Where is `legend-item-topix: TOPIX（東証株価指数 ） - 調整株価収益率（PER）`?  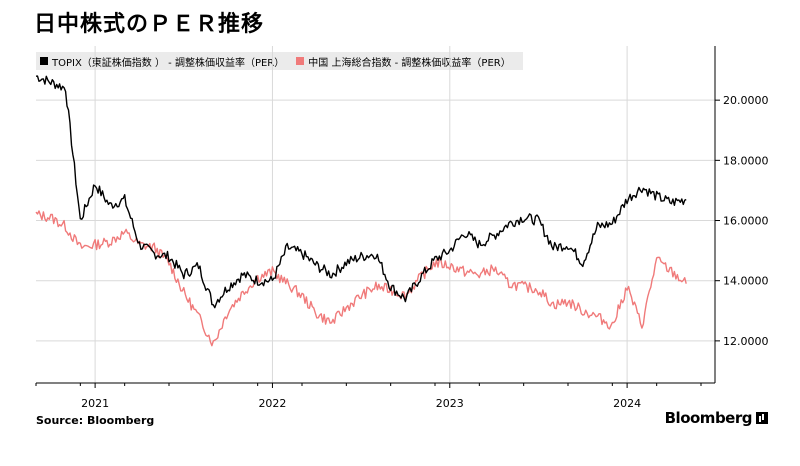 legend-item-topix: TOPIX（東証株価指数 ） - 調整株価収益率（PER） is located at coordinates (160, 61).